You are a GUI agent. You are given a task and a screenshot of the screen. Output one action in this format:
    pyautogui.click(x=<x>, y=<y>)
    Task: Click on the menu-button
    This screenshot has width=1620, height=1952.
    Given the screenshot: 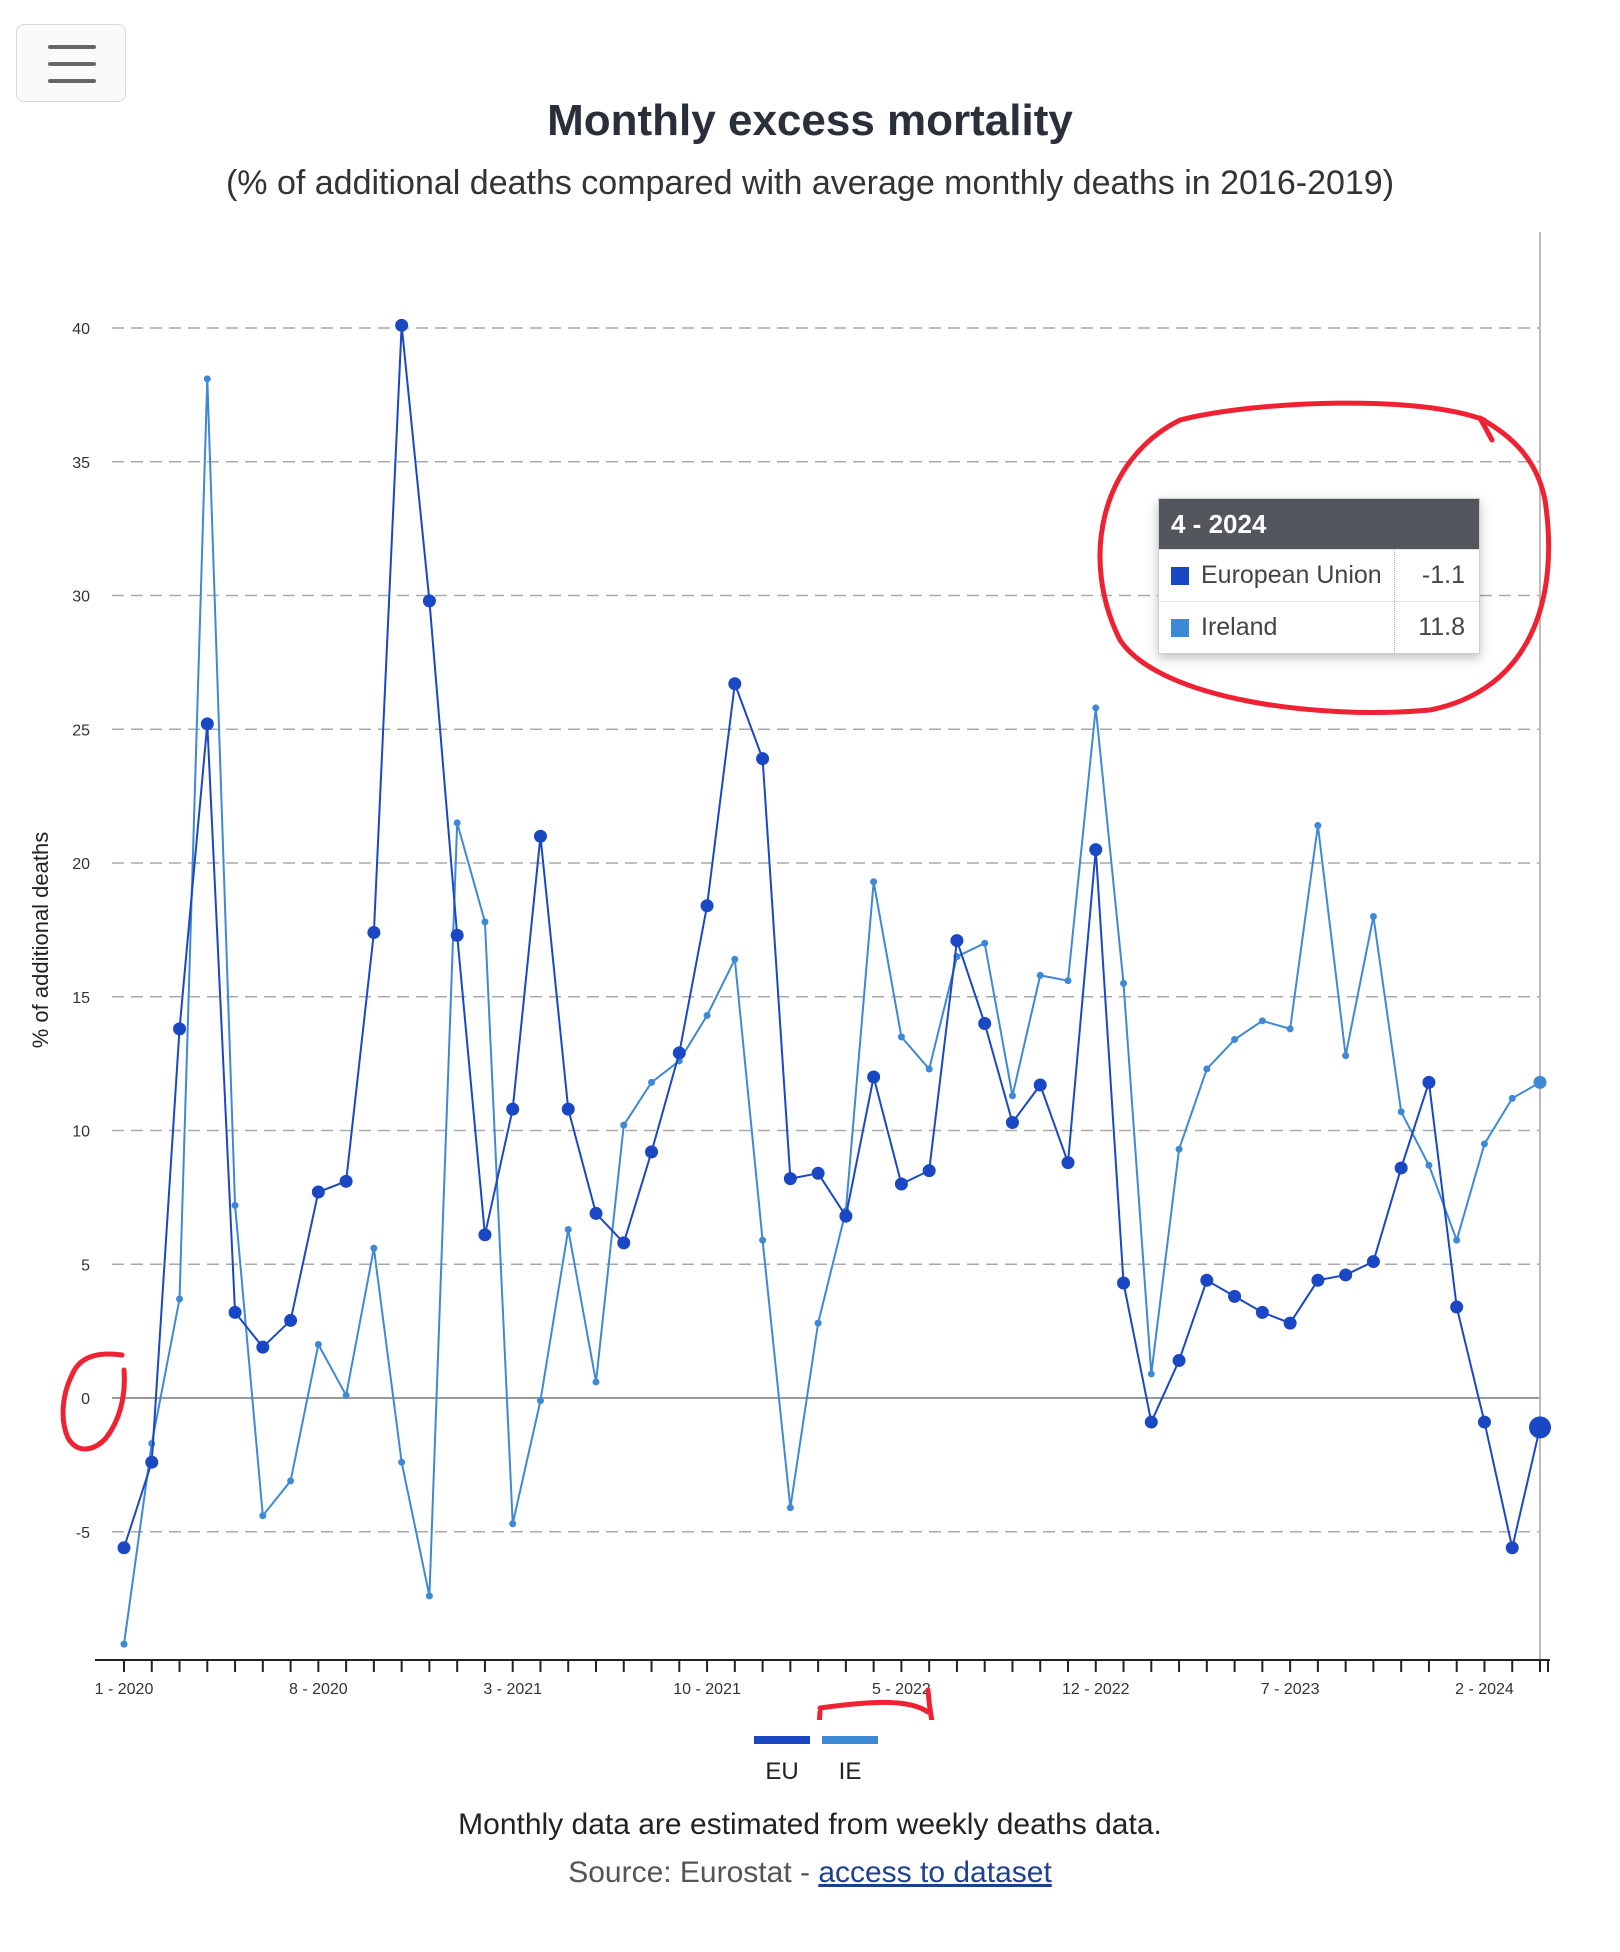 What is the action you would take?
    pyautogui.click(x=71, y=63)
    